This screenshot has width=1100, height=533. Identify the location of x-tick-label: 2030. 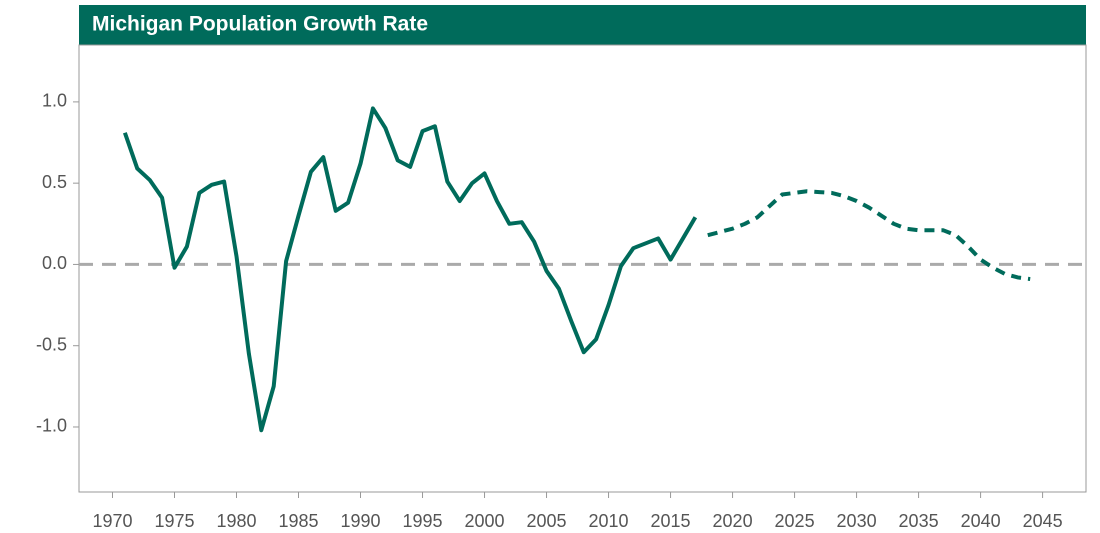
(857, 521).